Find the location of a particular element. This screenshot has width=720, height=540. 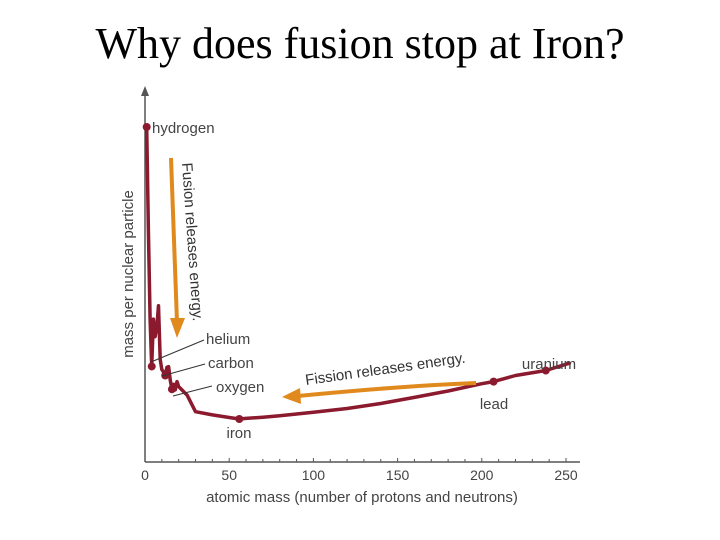

fusion-arrow is located at coordinates (177, 247).